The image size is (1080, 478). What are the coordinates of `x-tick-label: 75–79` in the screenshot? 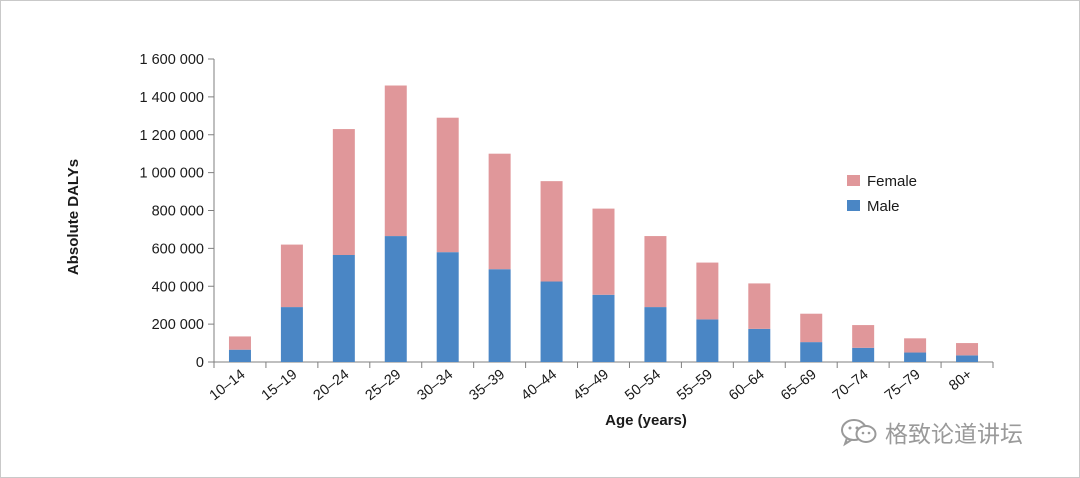 It's located at (903, 385).